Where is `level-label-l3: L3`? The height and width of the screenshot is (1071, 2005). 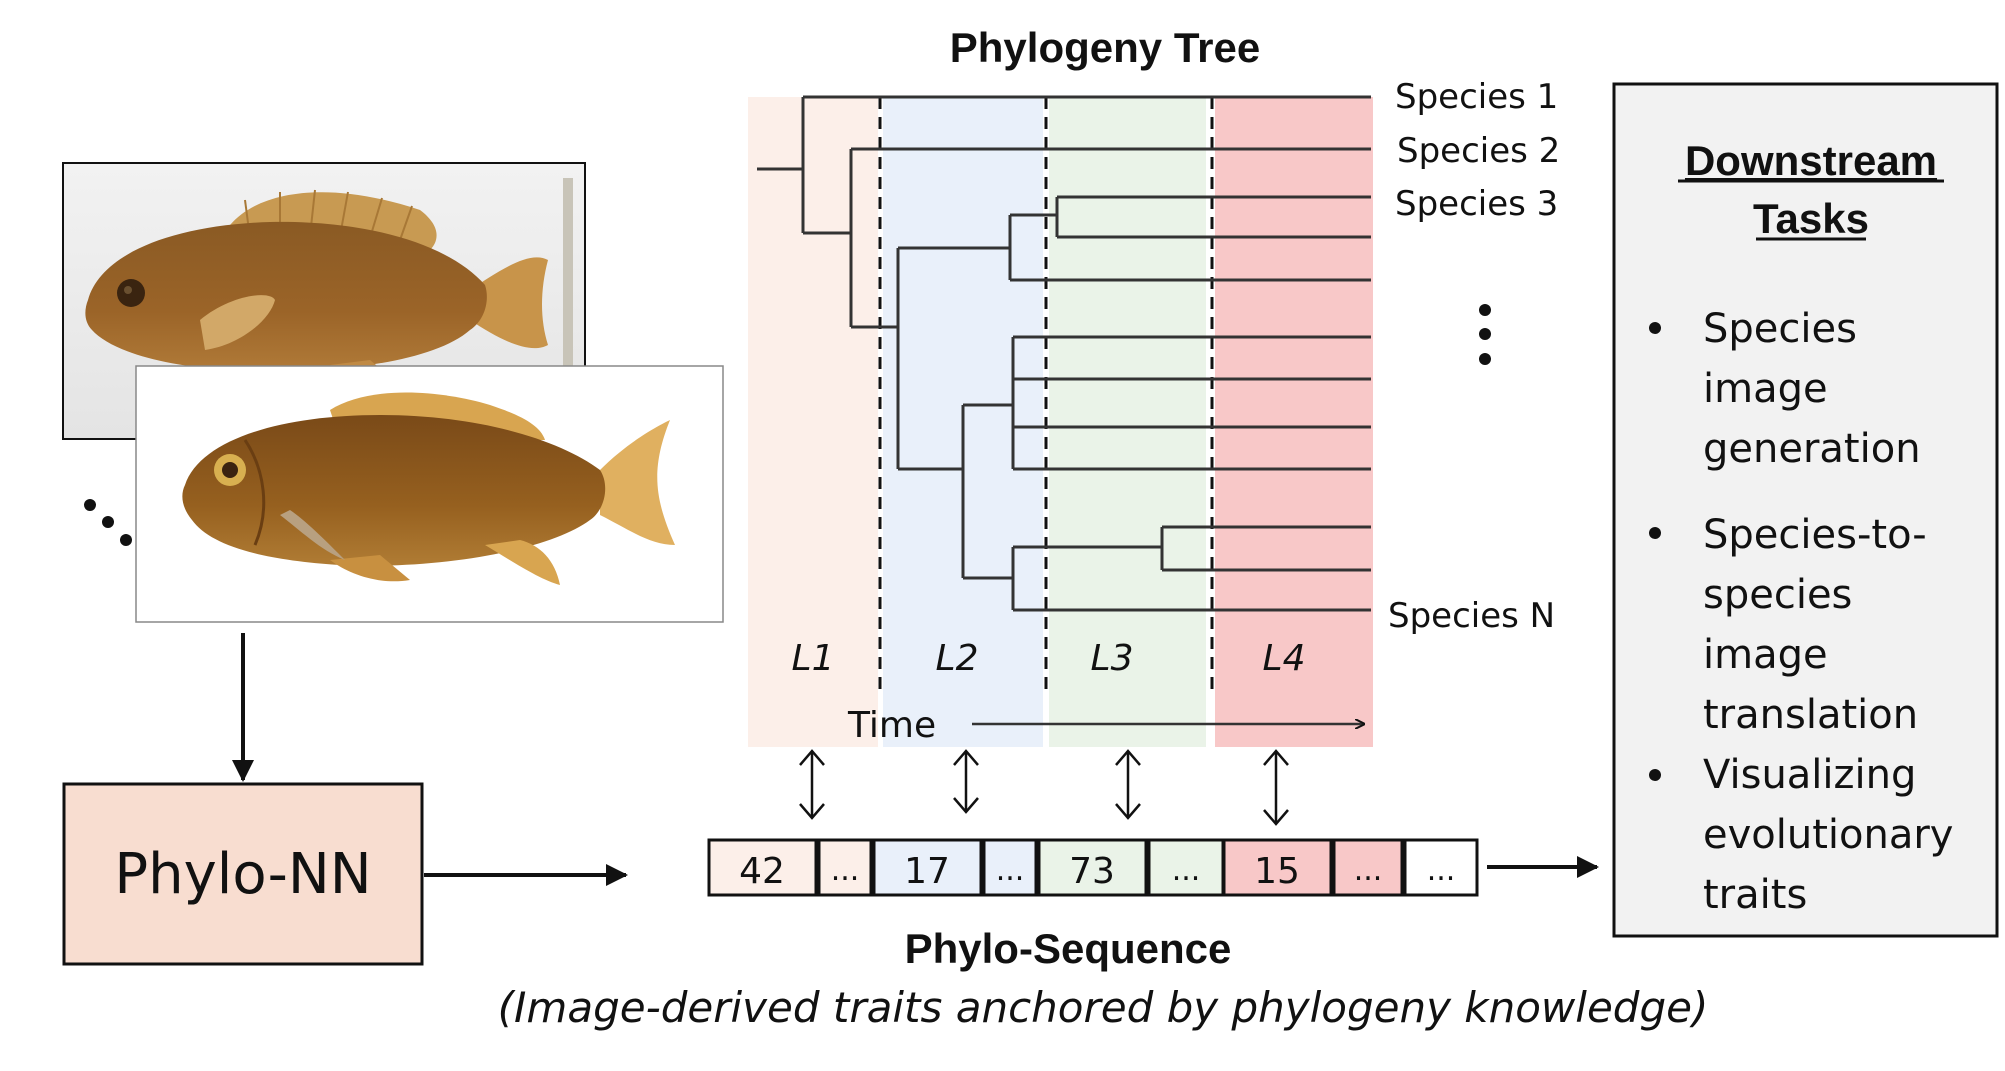 level-label-l3: L3 is located at coordinates (1112, 658).